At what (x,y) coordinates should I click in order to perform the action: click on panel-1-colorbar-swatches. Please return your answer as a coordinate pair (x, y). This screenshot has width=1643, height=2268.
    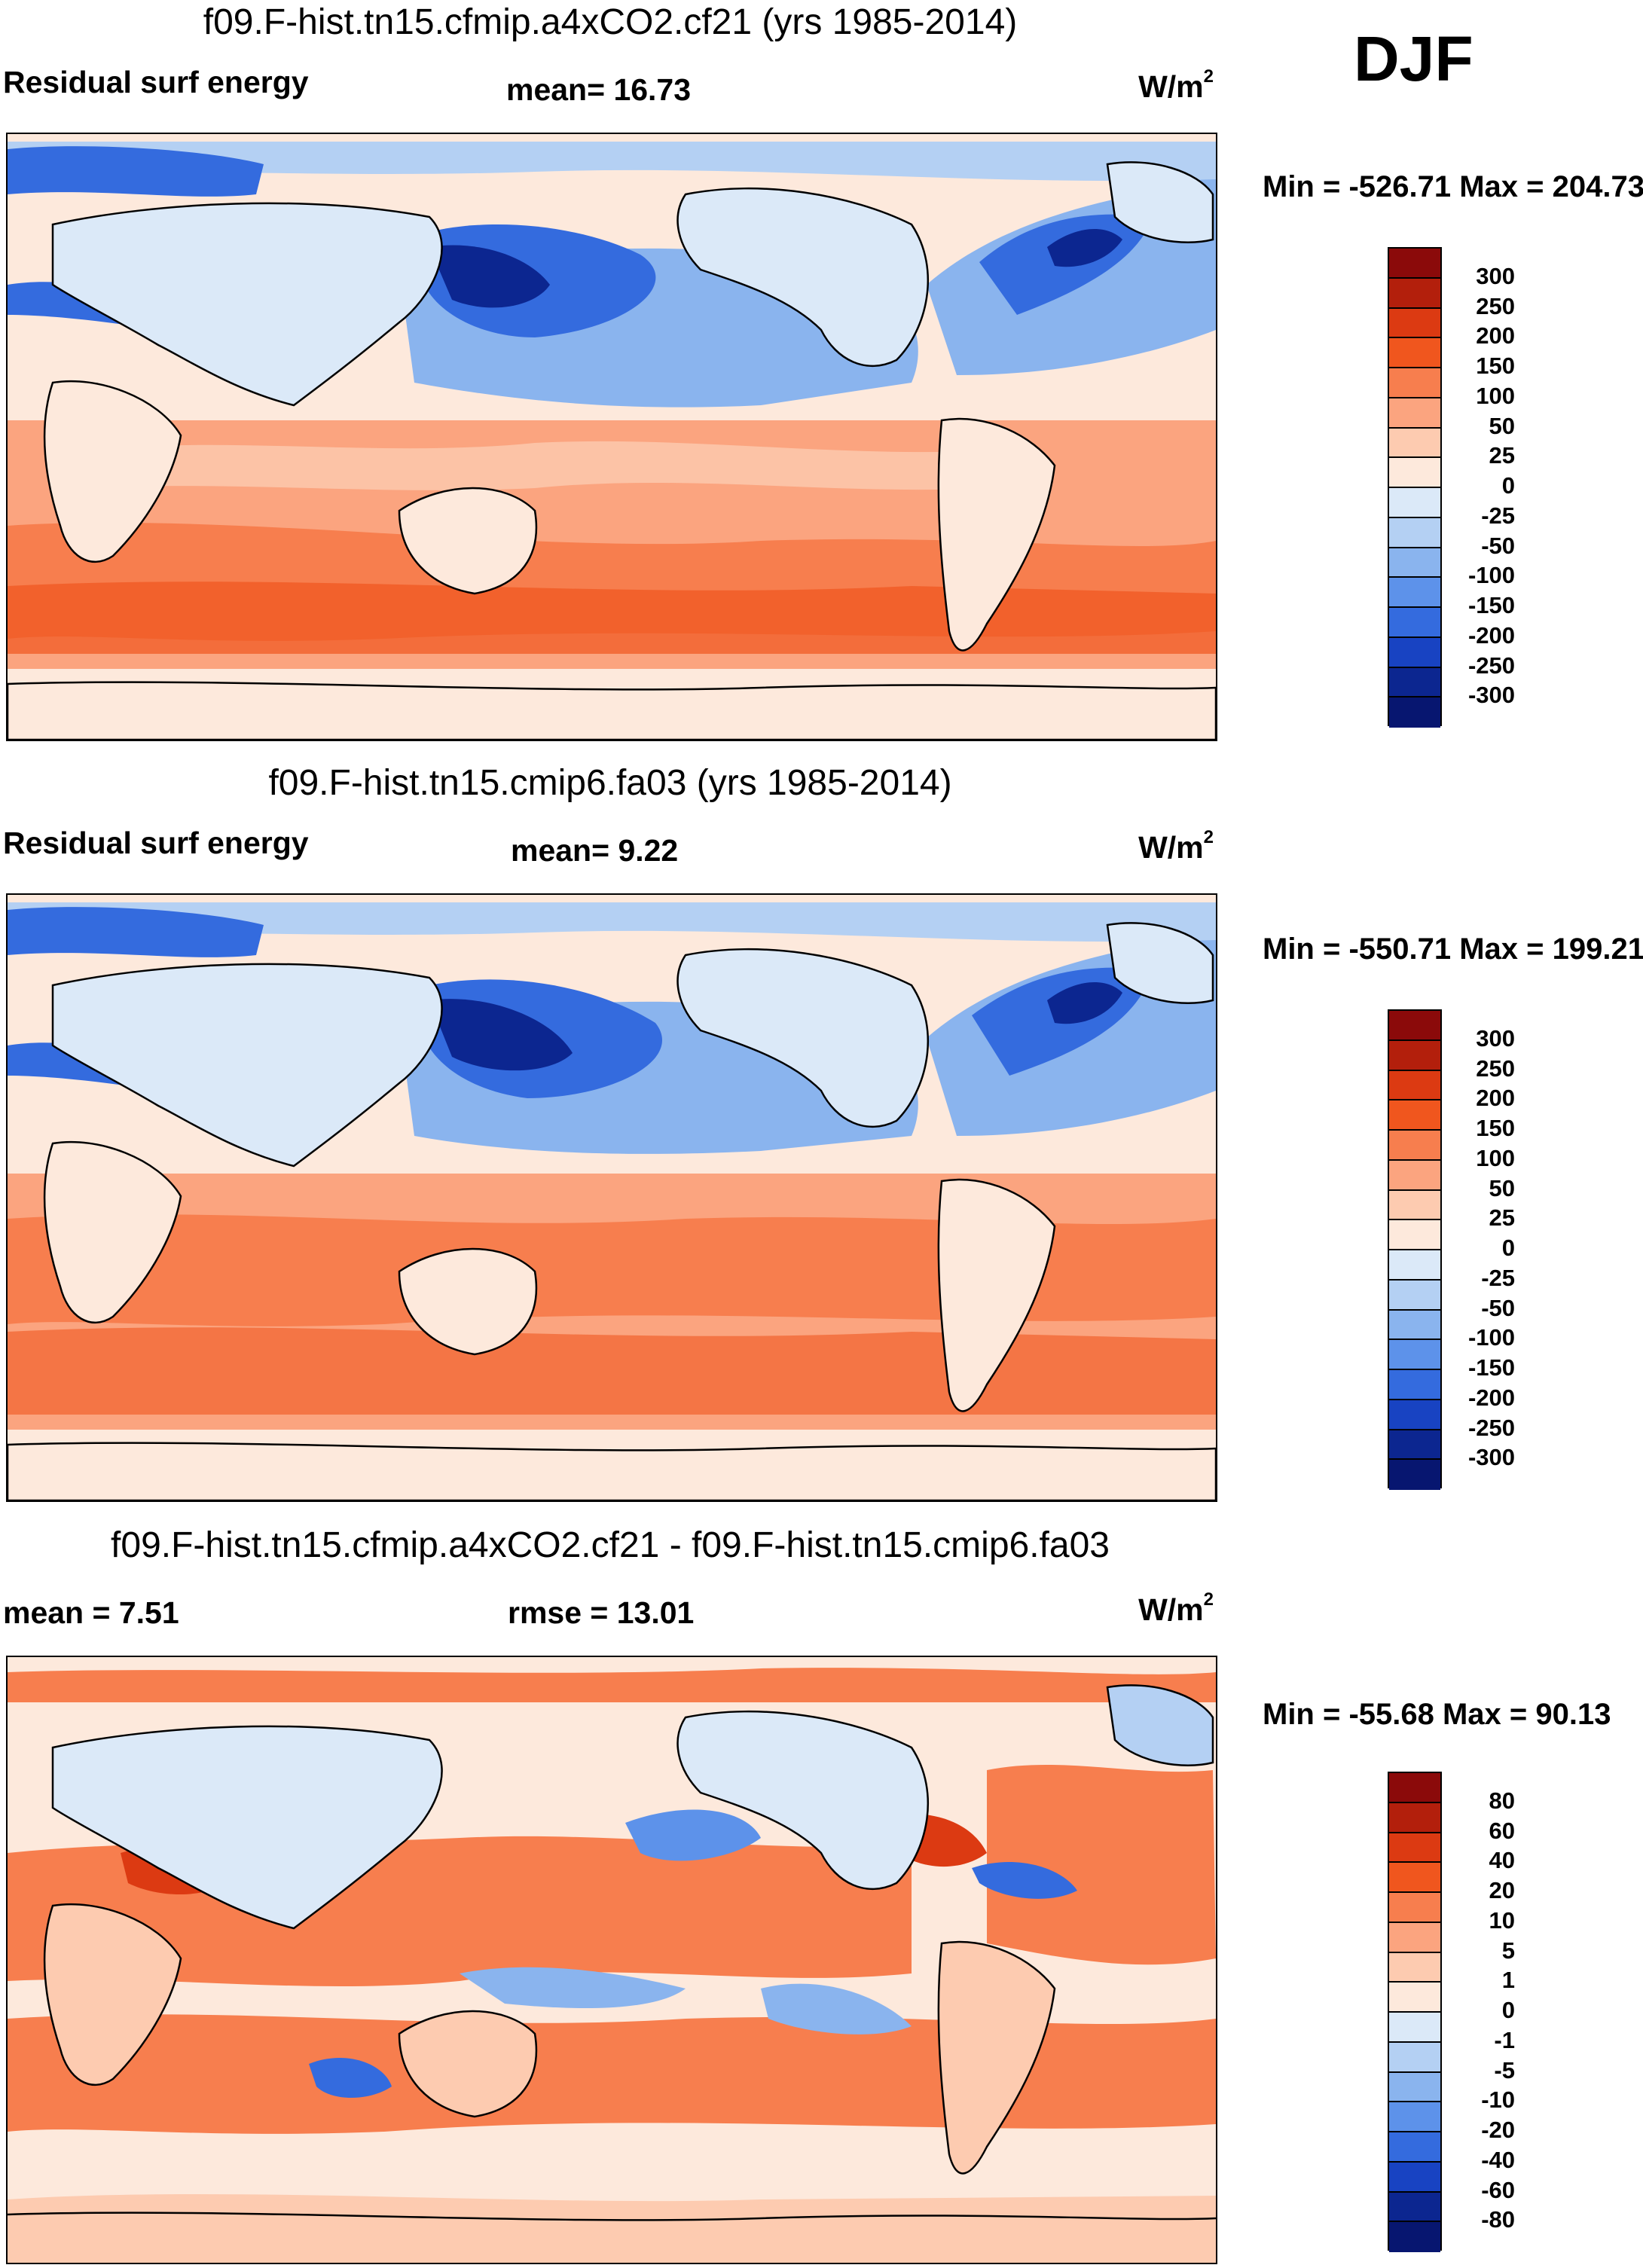
    Looking at the image, I should click on (1415, 487).